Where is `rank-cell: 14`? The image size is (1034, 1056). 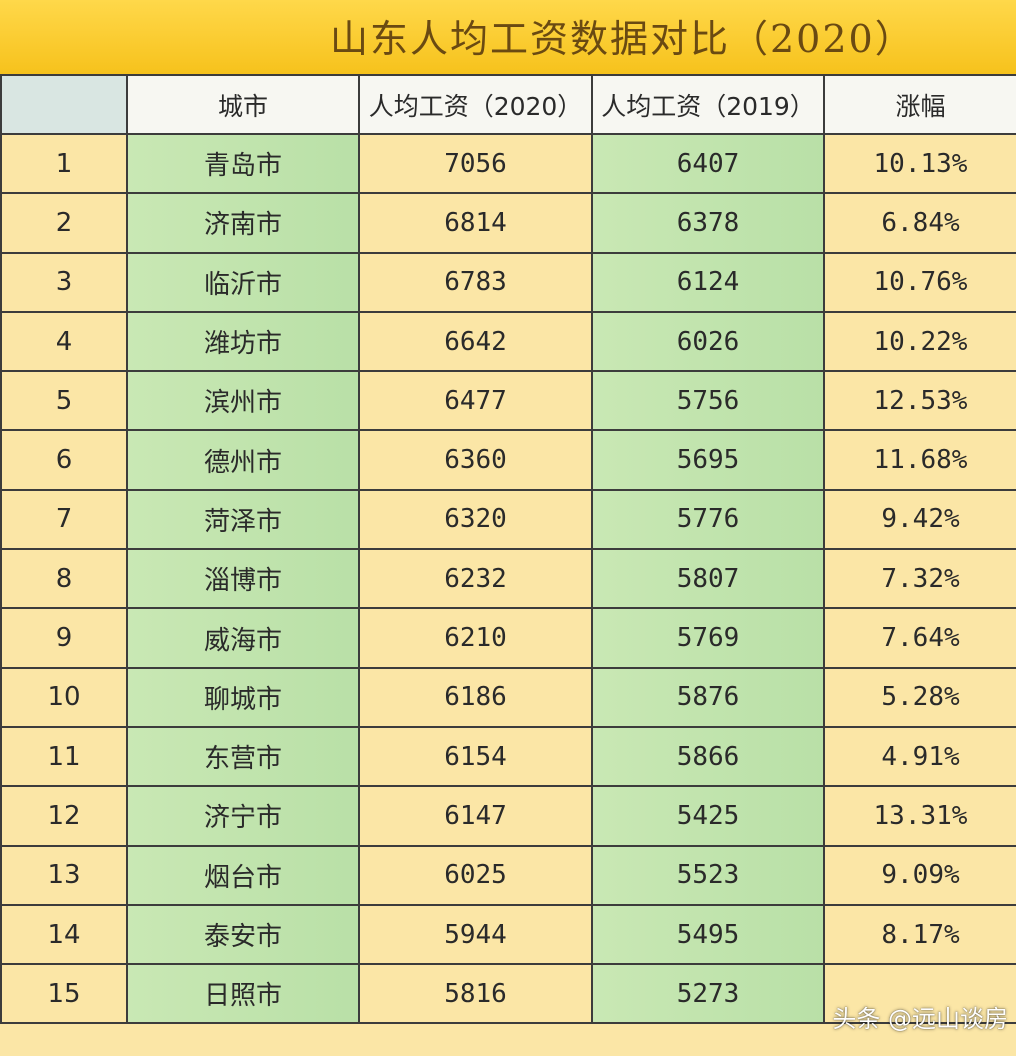 rank-cell: 14 is located at coordinates (64, 934).